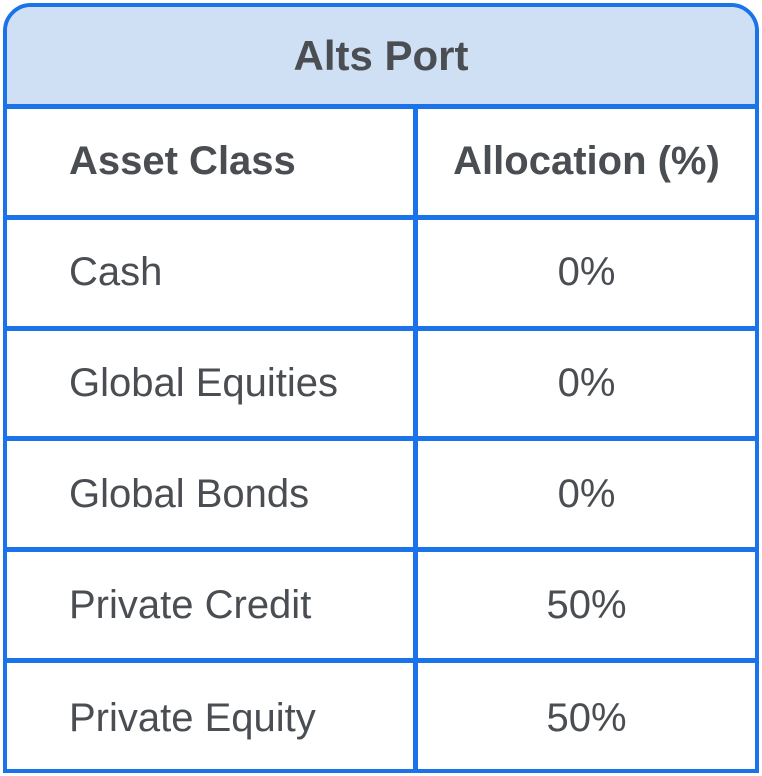  Describe the element at coordinates (212, 162) in the screenshot. I see `header-asset-class: Asset Class` at that location.